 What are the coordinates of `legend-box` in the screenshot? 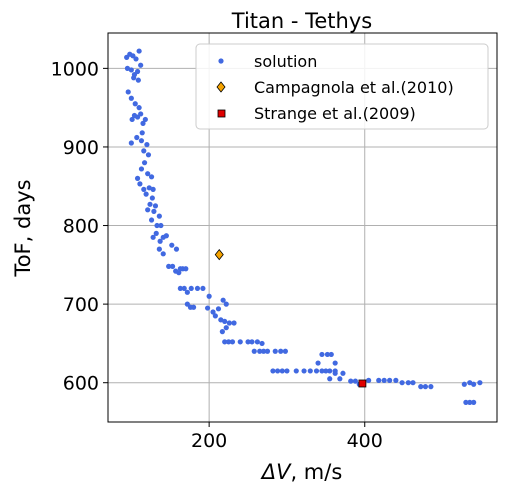 It's located at (342, 86).